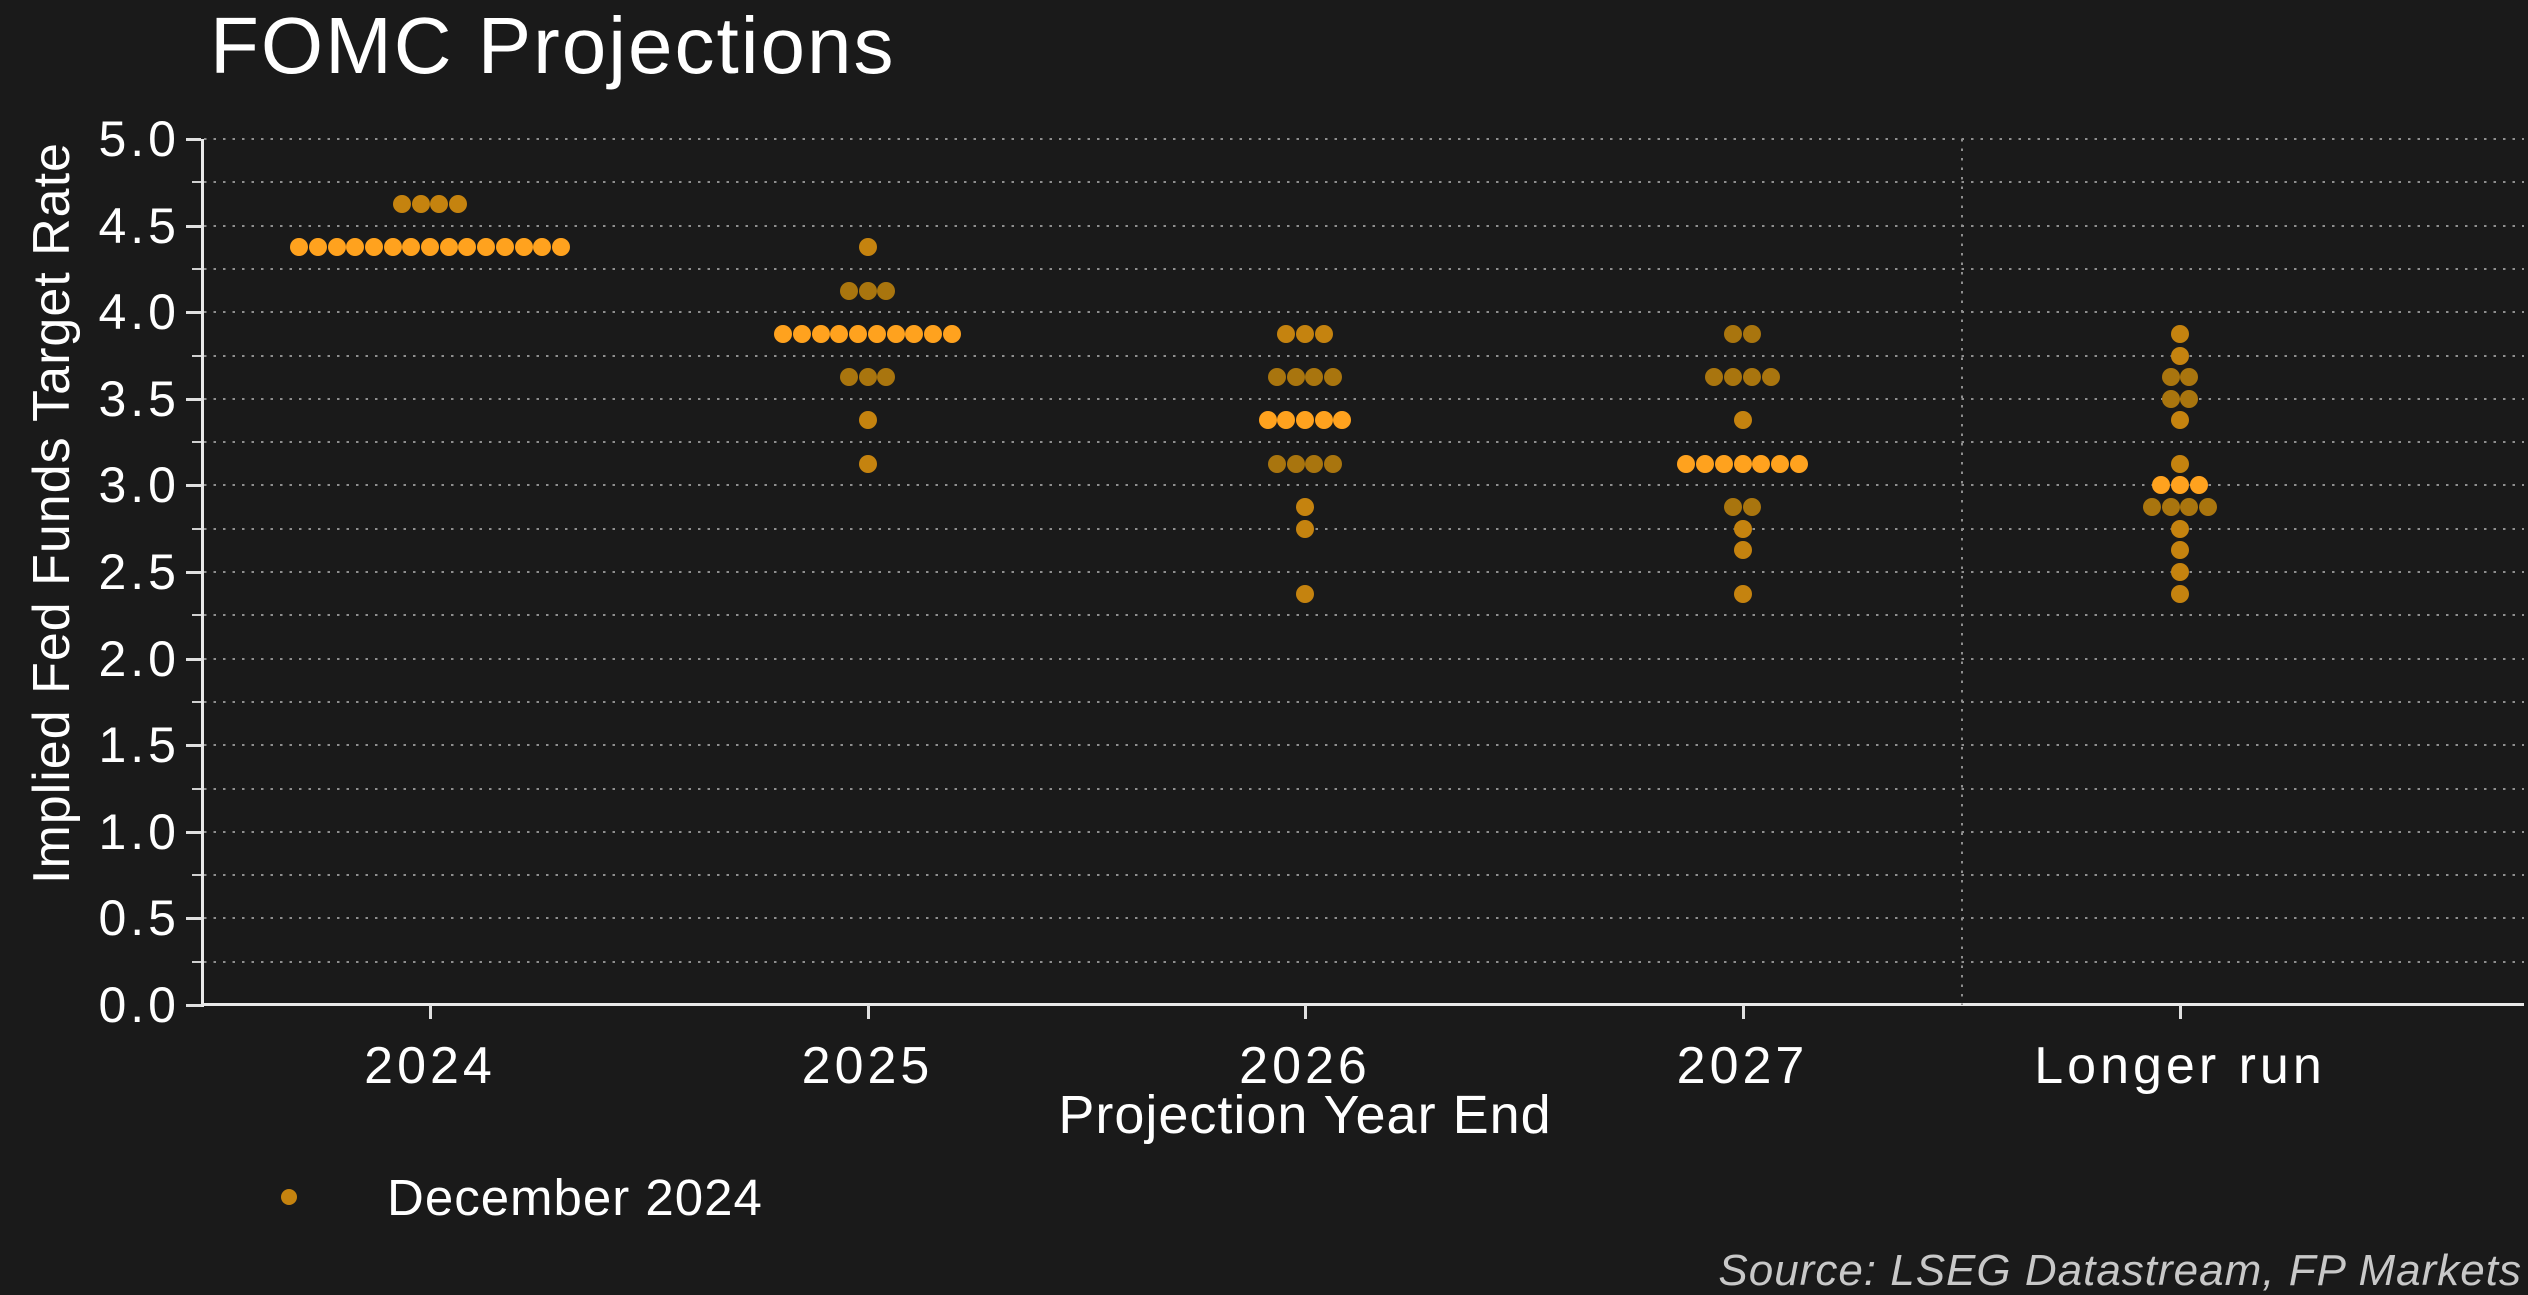 The image size is (2528, 1295). Describe the element at coordinates (289, 1197) in the screenshot. I see `legend-marker-dot-icon` at that location.